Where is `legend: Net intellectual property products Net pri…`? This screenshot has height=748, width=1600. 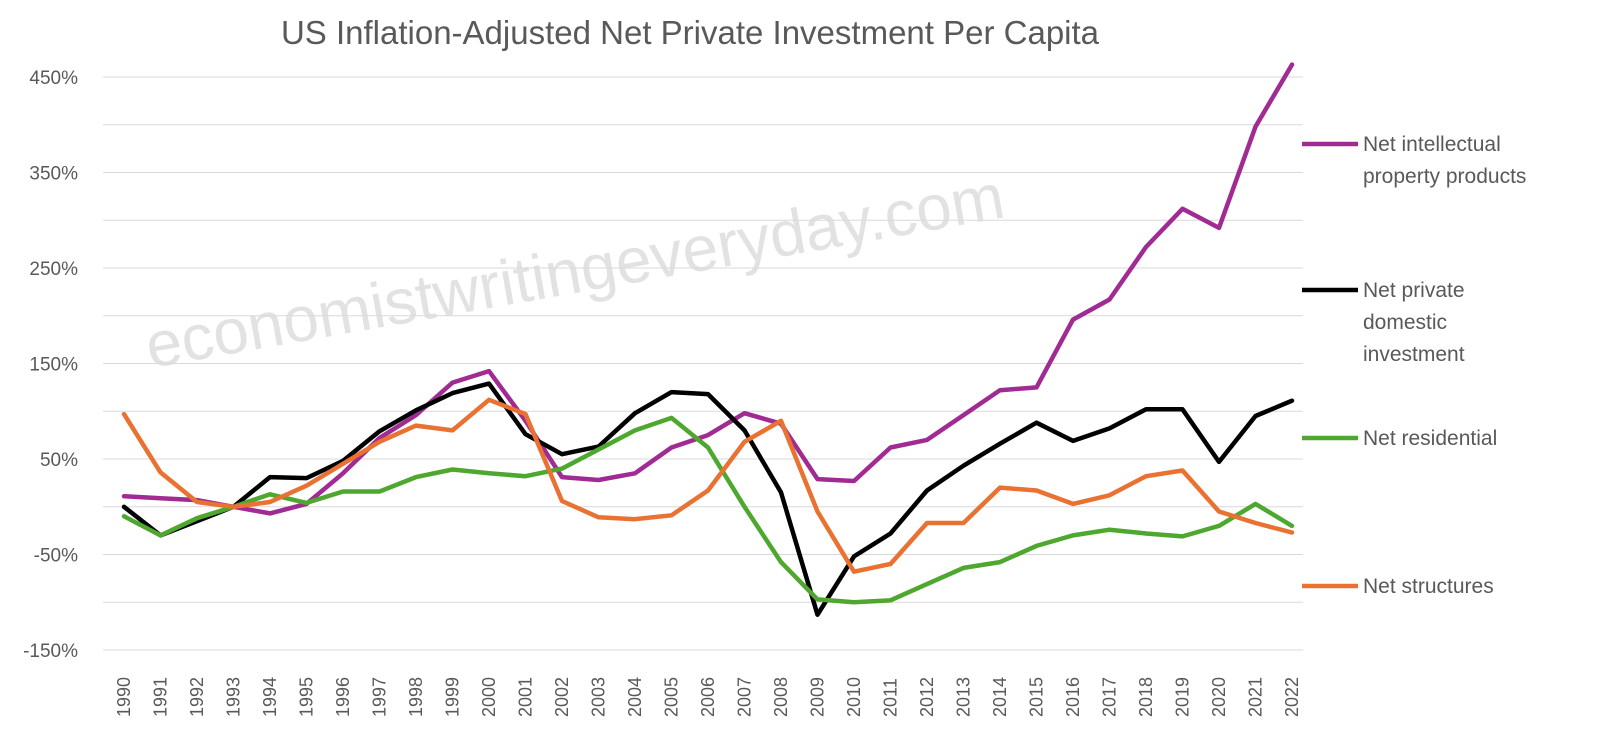
legend: Net intellectual property products Net pri… is located at coordinates (1414, 365).